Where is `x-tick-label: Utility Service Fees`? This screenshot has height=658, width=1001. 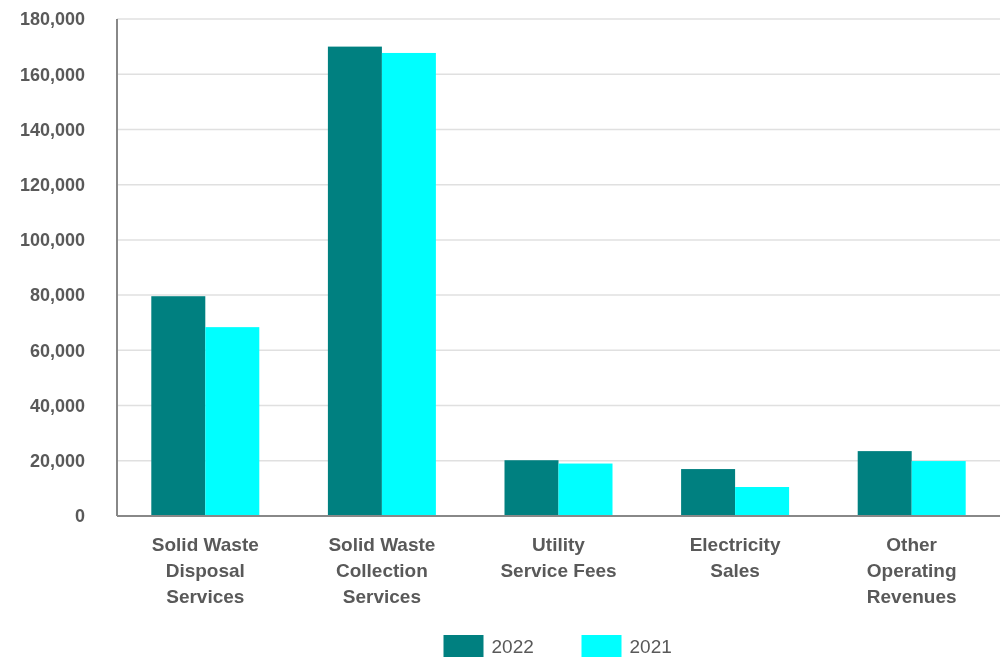 x-tick-label: Utility Service Fees is located at coordinates (558, 557).